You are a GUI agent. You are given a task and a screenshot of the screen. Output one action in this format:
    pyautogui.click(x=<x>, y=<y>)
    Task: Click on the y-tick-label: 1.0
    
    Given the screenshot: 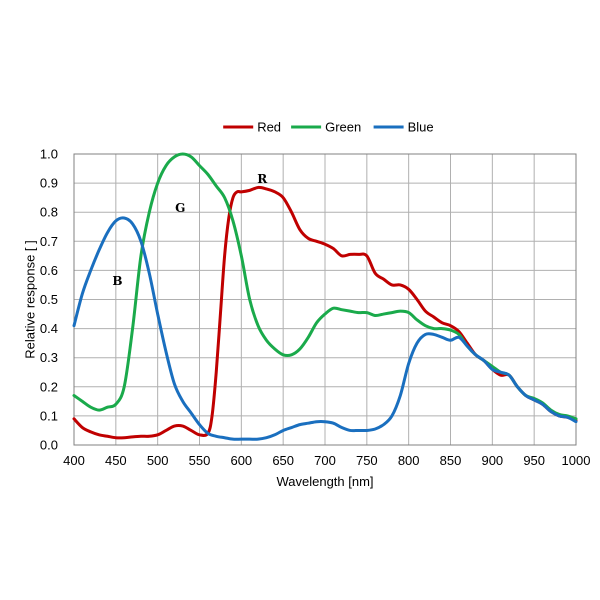 What is the action you would take?
    pyautogui.click(x=49, y=154)
    